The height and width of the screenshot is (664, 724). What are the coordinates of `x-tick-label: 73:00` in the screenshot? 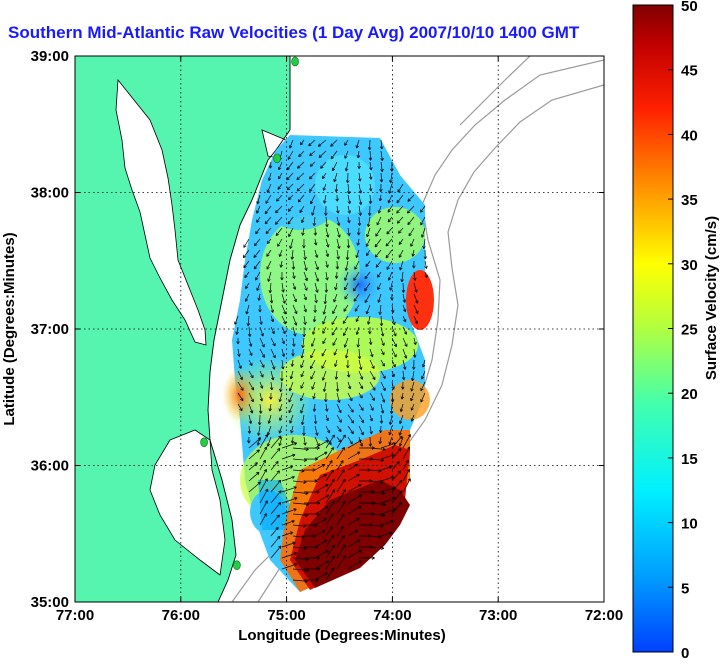 It's located at (498, 615).